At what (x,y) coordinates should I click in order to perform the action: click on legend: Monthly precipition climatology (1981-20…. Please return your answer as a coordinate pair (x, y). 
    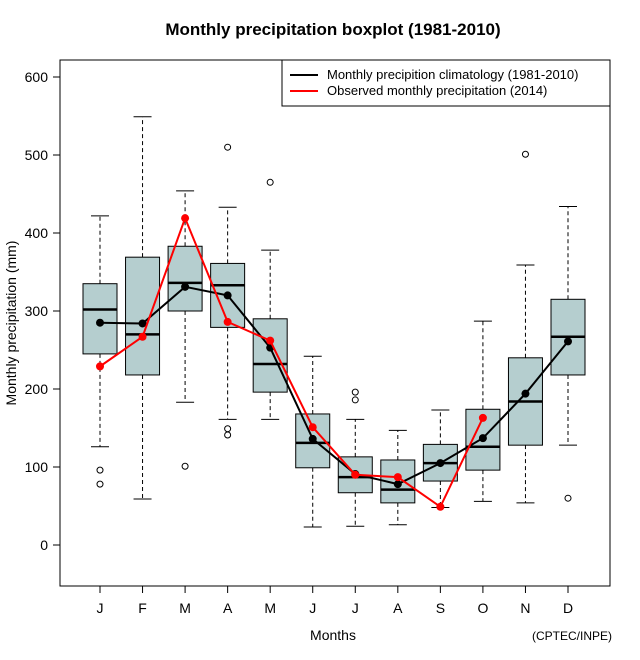
    Looking at the image, I should click on (446, 83).